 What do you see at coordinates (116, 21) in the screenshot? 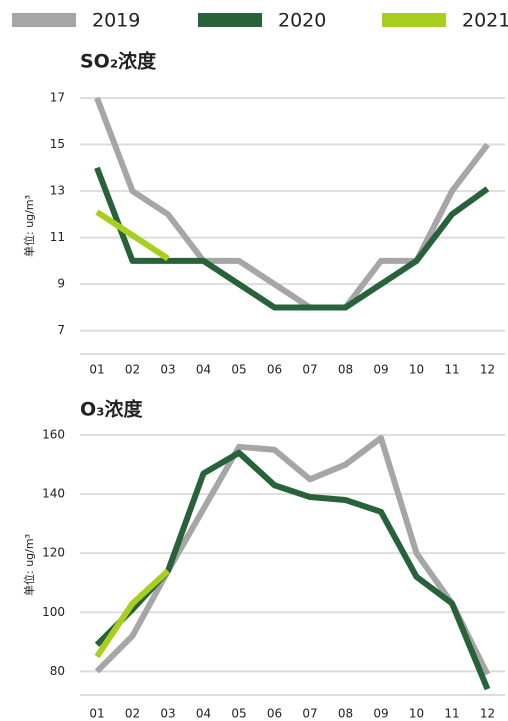
I see `legend-label: 2019` at bounding box center [116, 21].